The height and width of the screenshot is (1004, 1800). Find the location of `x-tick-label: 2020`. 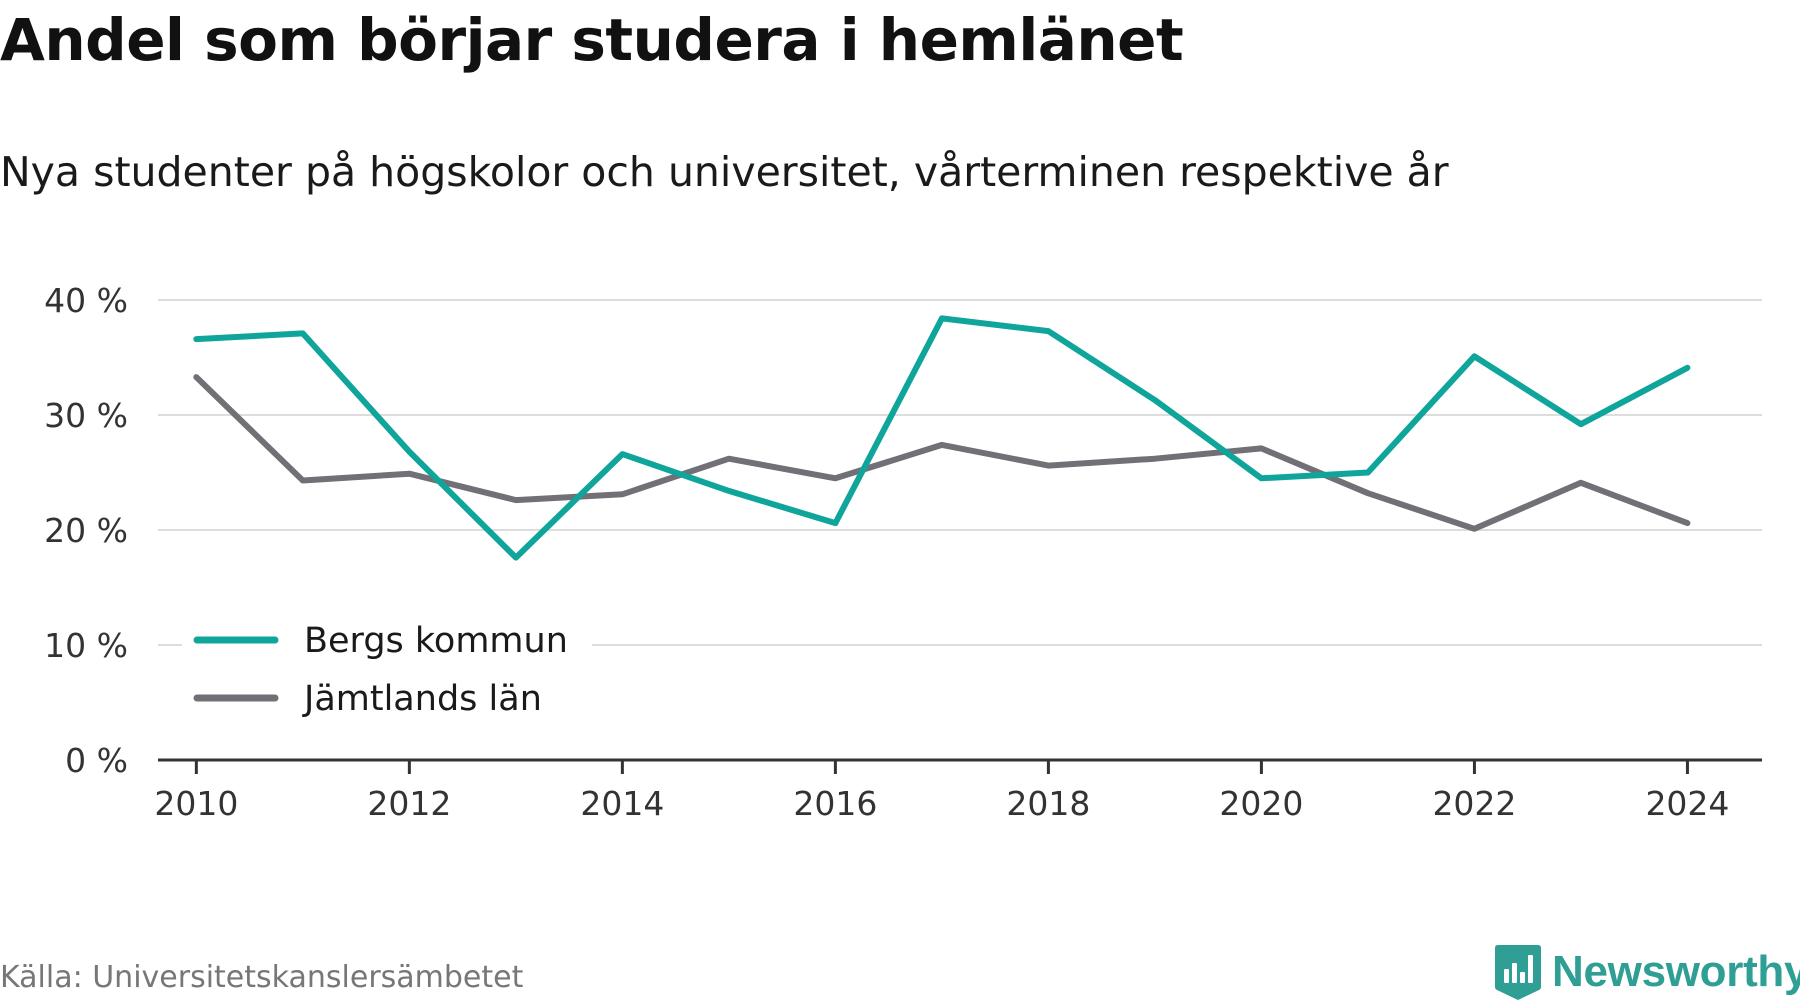

x-tick-label: 2020 is located at coordinates (1261, 803).